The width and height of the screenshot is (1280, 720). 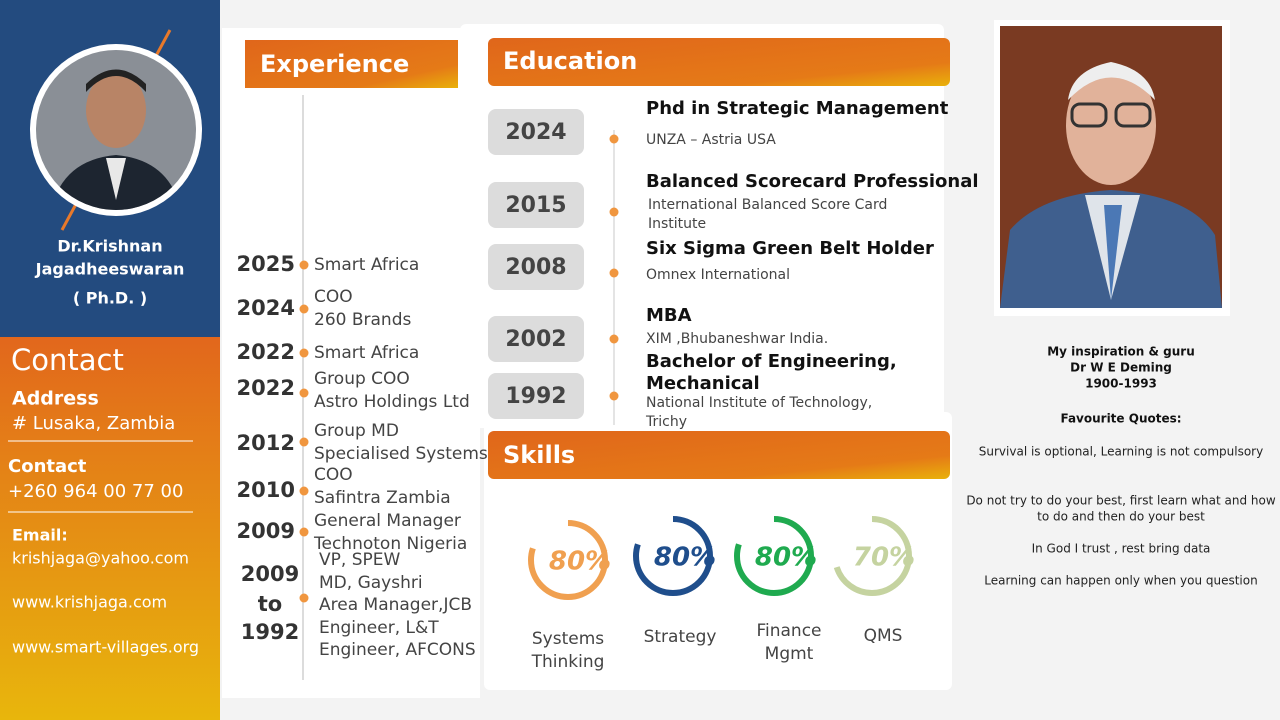 I want to click on exp-year: 2012, so click(x=266, y=443).